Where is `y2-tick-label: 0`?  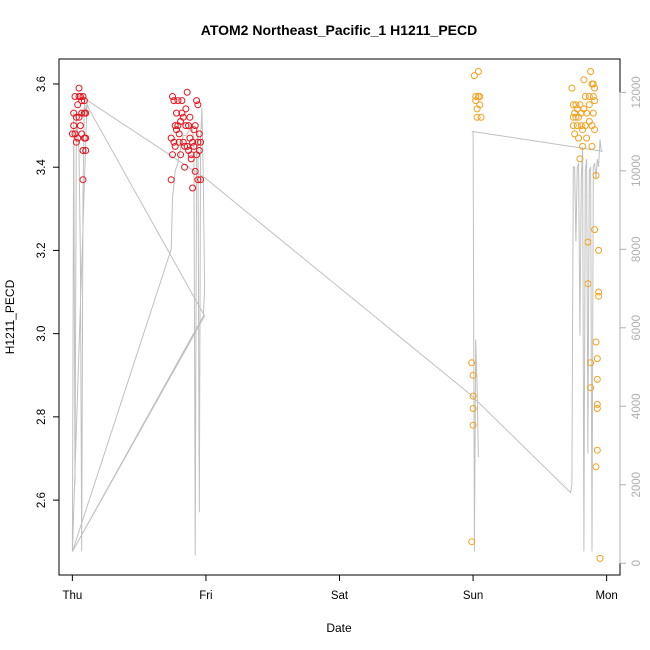 y2-tick-label: 0 is located at coordinates (637, 563).